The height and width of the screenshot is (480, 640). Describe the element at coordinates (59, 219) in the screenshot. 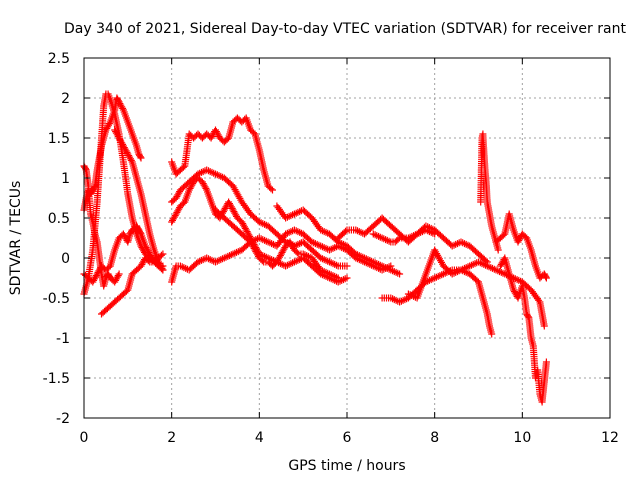

I see `y-tick-label: 0.5` at that location.